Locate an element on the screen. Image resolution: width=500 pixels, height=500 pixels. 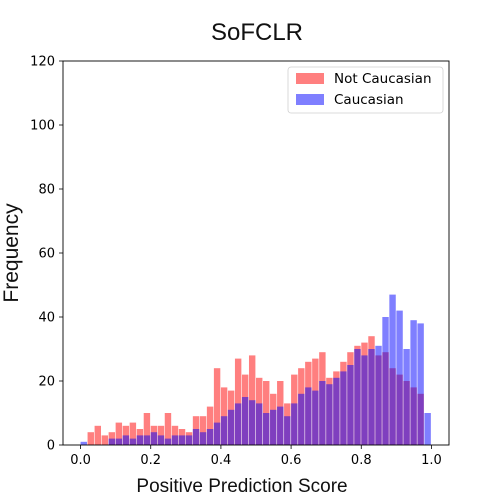
x-tick-label: 0.8 is located at coordinates (361, 460).